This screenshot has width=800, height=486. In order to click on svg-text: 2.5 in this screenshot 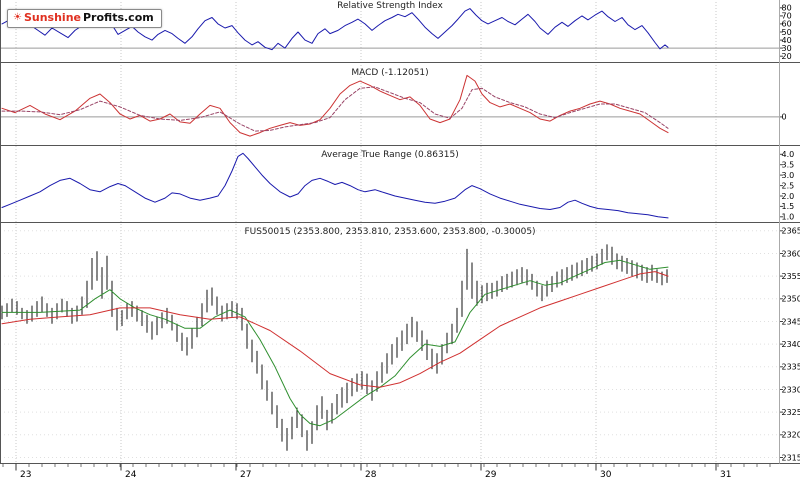, I will do `click(788, 185)`.